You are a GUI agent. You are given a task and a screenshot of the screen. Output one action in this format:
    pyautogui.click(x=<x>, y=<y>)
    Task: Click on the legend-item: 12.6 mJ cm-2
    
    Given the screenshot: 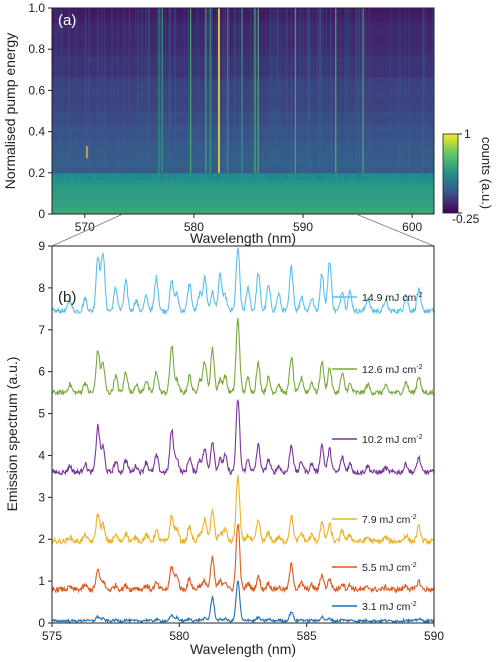 What is the action you would take?
    pyautogui.click(x=377, y=370)
    